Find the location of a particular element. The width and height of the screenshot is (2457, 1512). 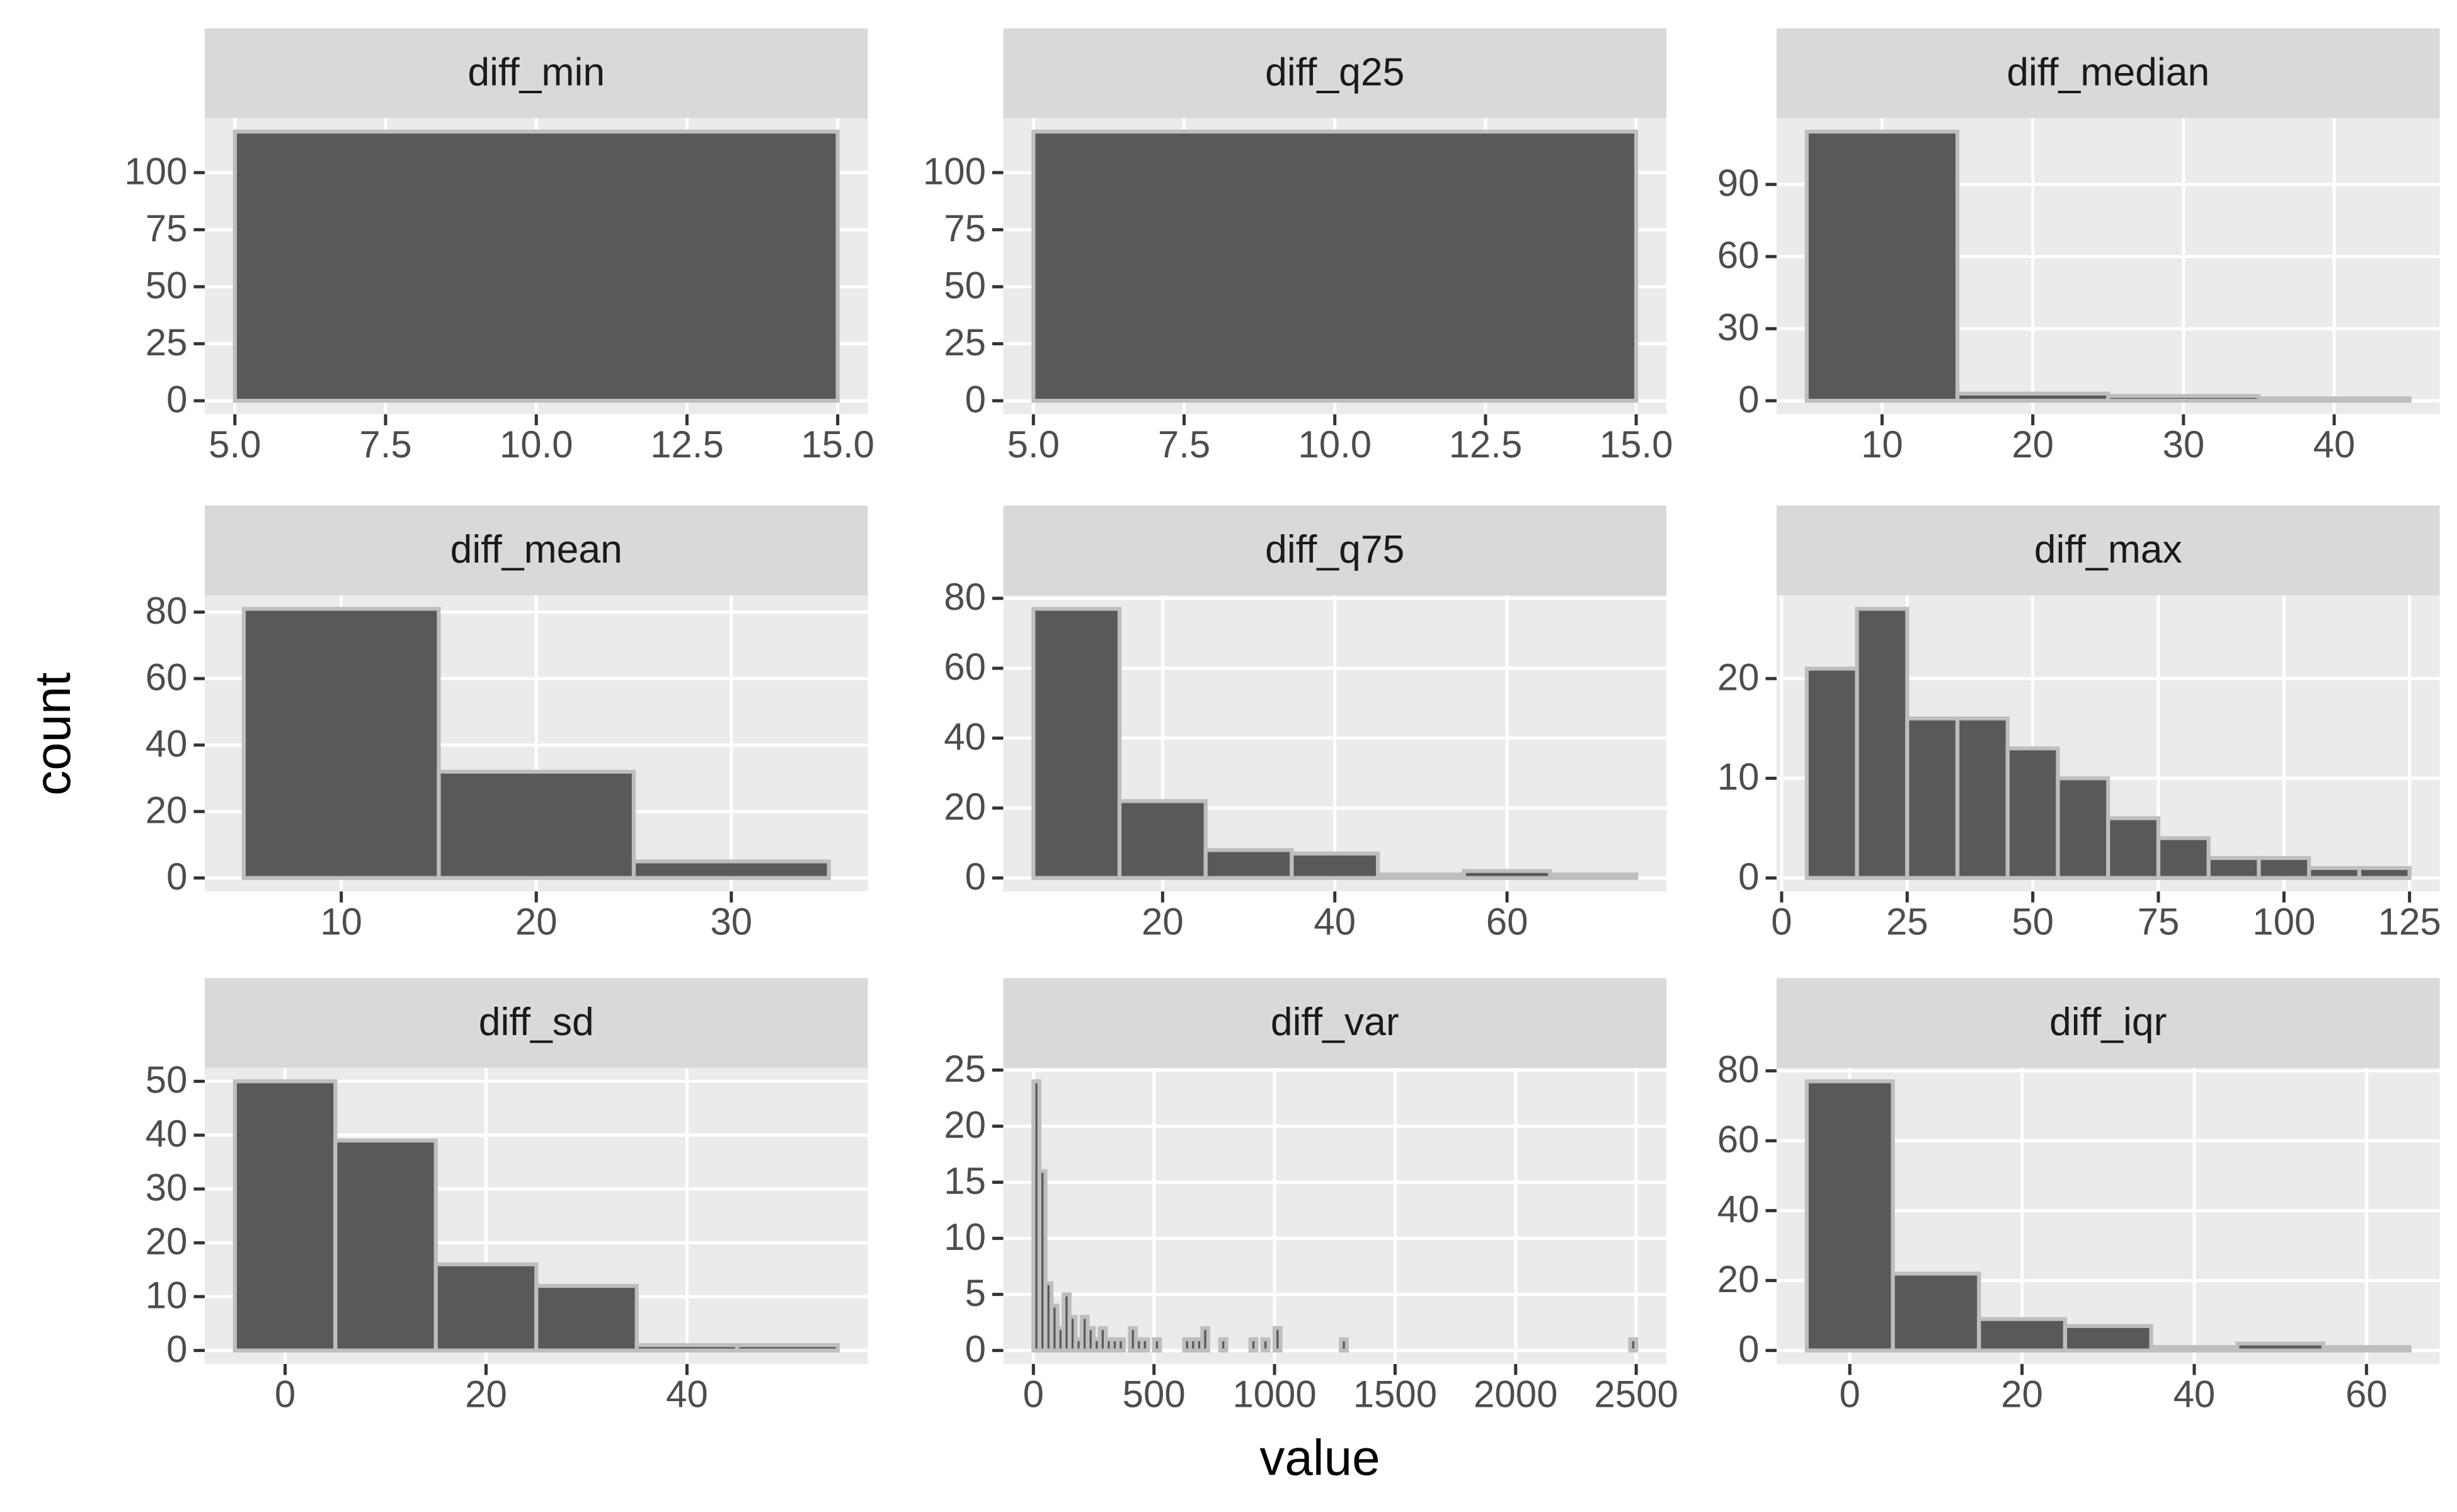

x-tick-label: 25 is located at coordinates (1907, 921).